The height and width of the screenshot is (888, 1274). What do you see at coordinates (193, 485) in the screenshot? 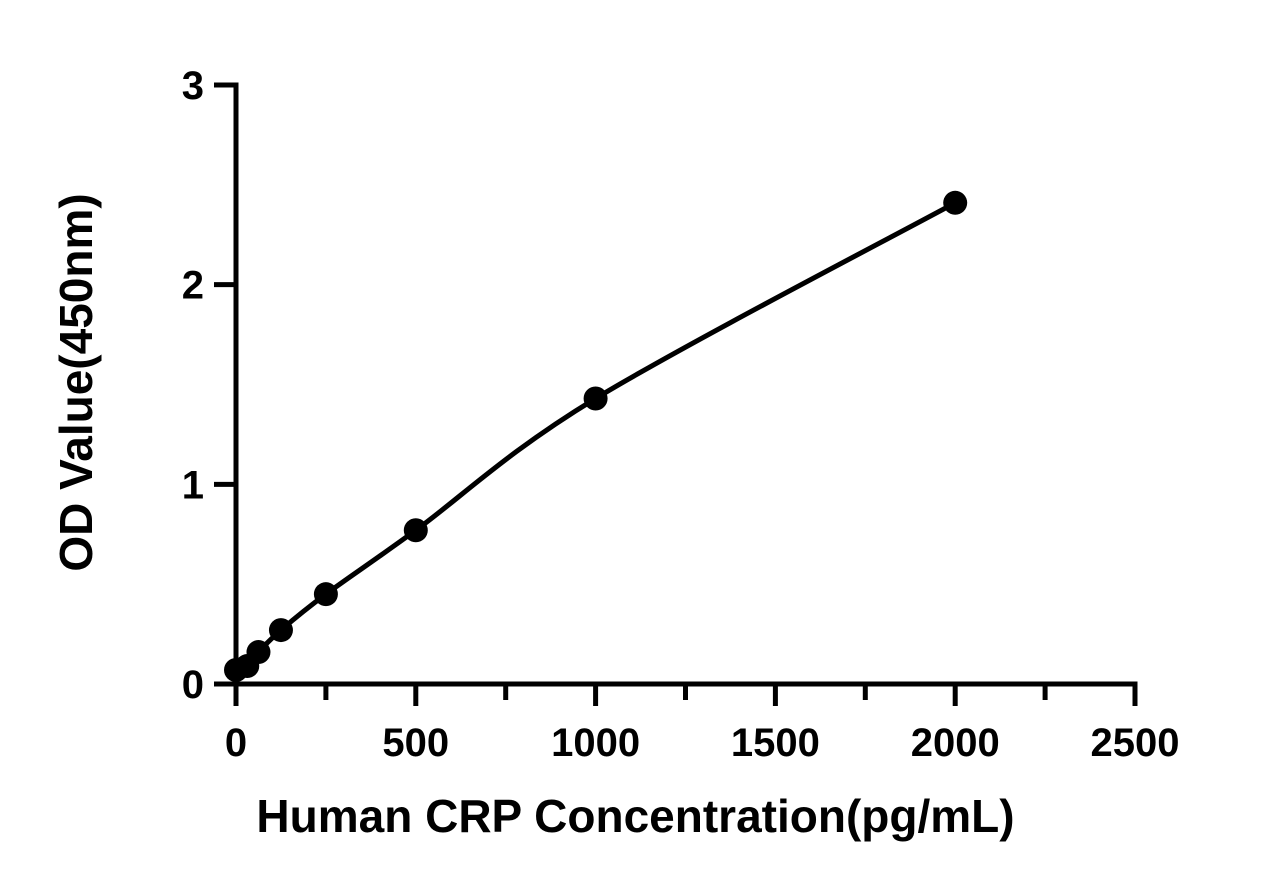
I see `y-tick-label: 1` at bounding box center [193, 485].